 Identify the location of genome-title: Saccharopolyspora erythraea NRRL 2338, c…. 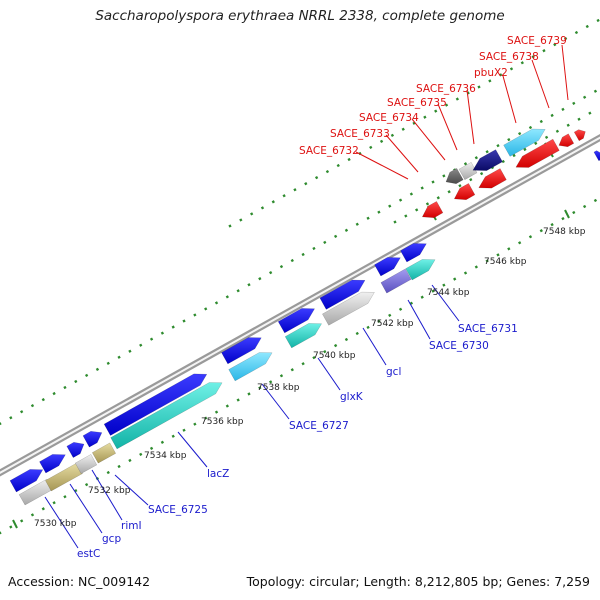
(300, 16).